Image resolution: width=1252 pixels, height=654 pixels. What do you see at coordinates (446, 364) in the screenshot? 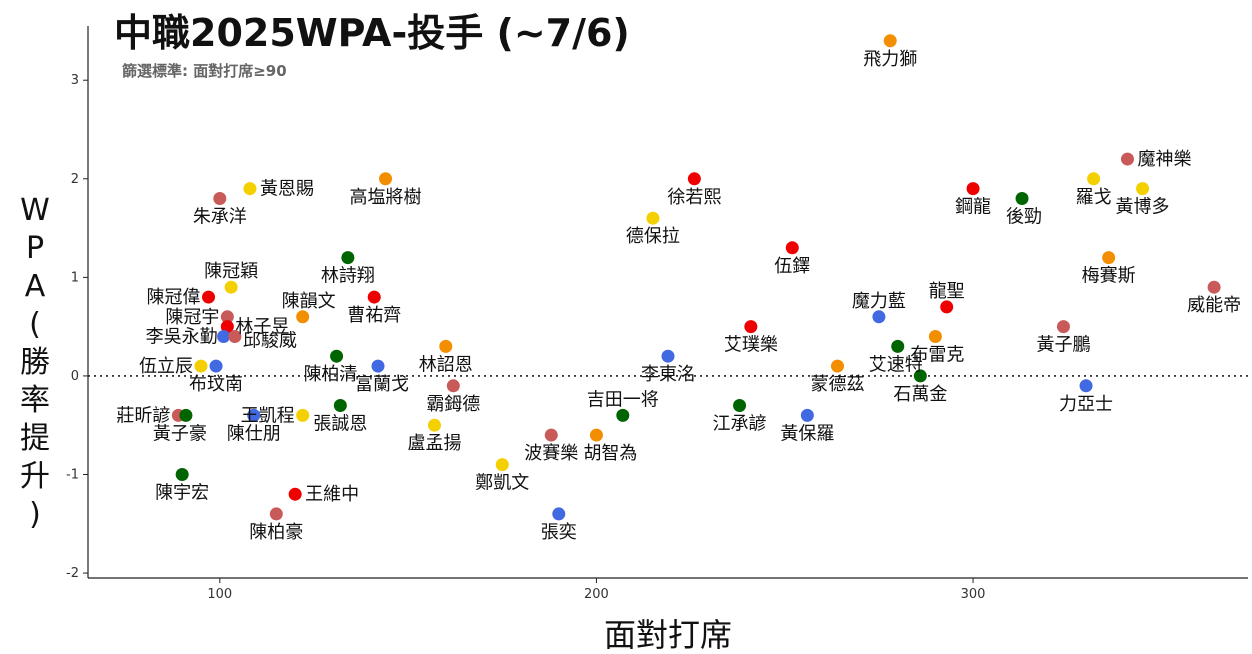
I see `data-point-label: 林詔恩` at bounding box center [446, 364].